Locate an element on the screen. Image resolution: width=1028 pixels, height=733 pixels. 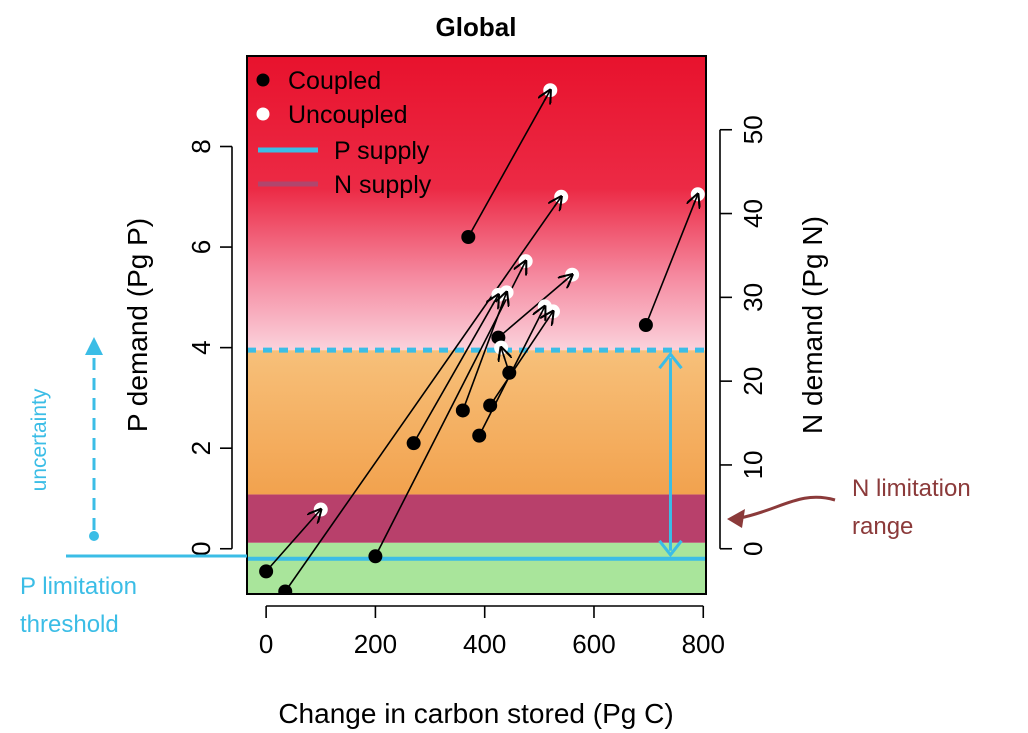
p-limitation-label-1: P limitation is located at coordinates (78, 586).